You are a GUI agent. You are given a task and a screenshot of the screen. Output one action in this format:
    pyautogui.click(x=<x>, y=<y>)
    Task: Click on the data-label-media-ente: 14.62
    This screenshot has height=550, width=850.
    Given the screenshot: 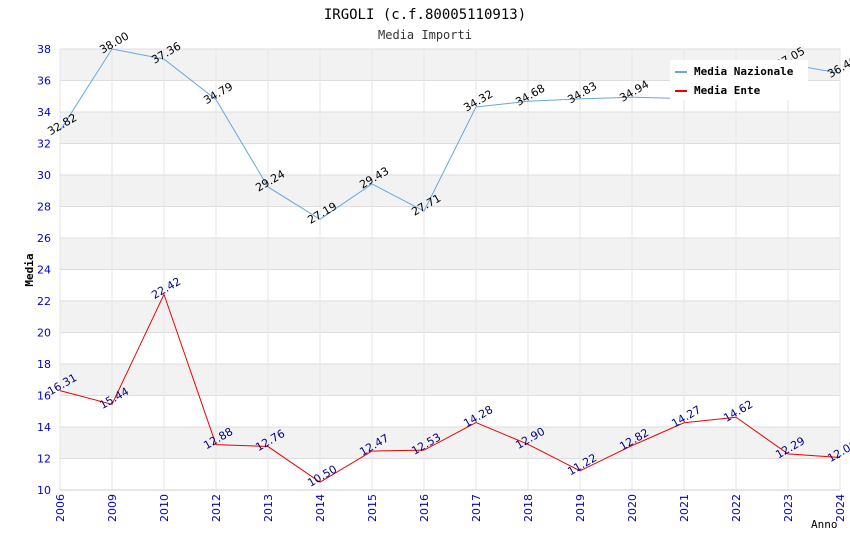 What is the action you would take?
    pyautogui.click(x=738, y=411)
    